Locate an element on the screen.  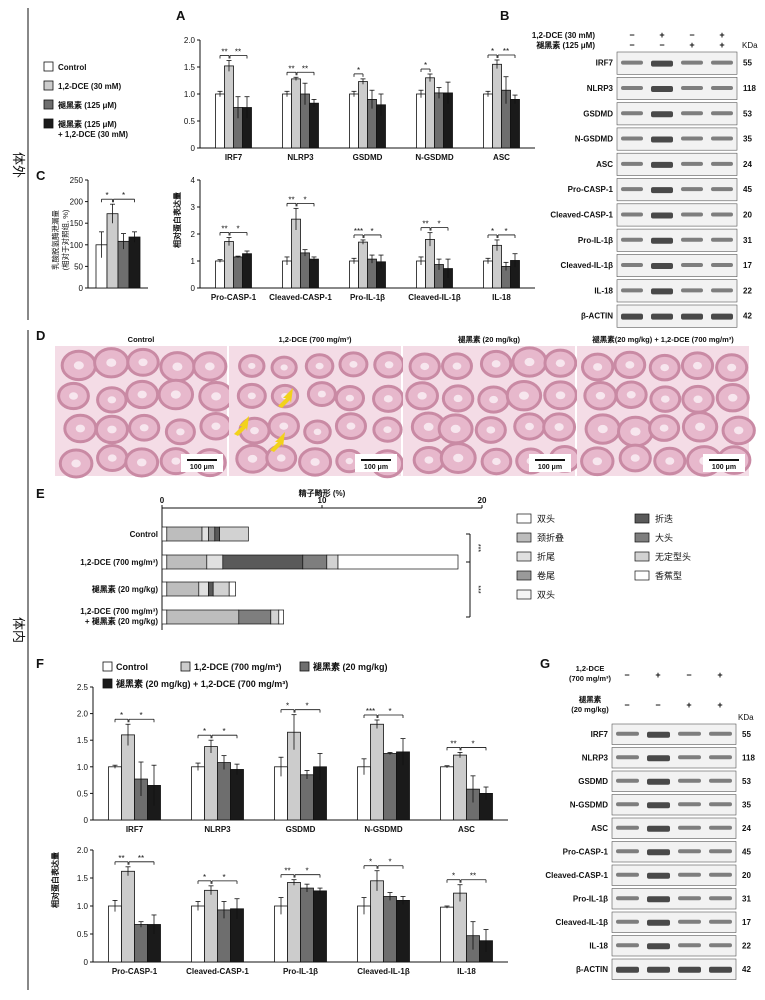
blot-kda: 45 is located at coordinates (747, 189).